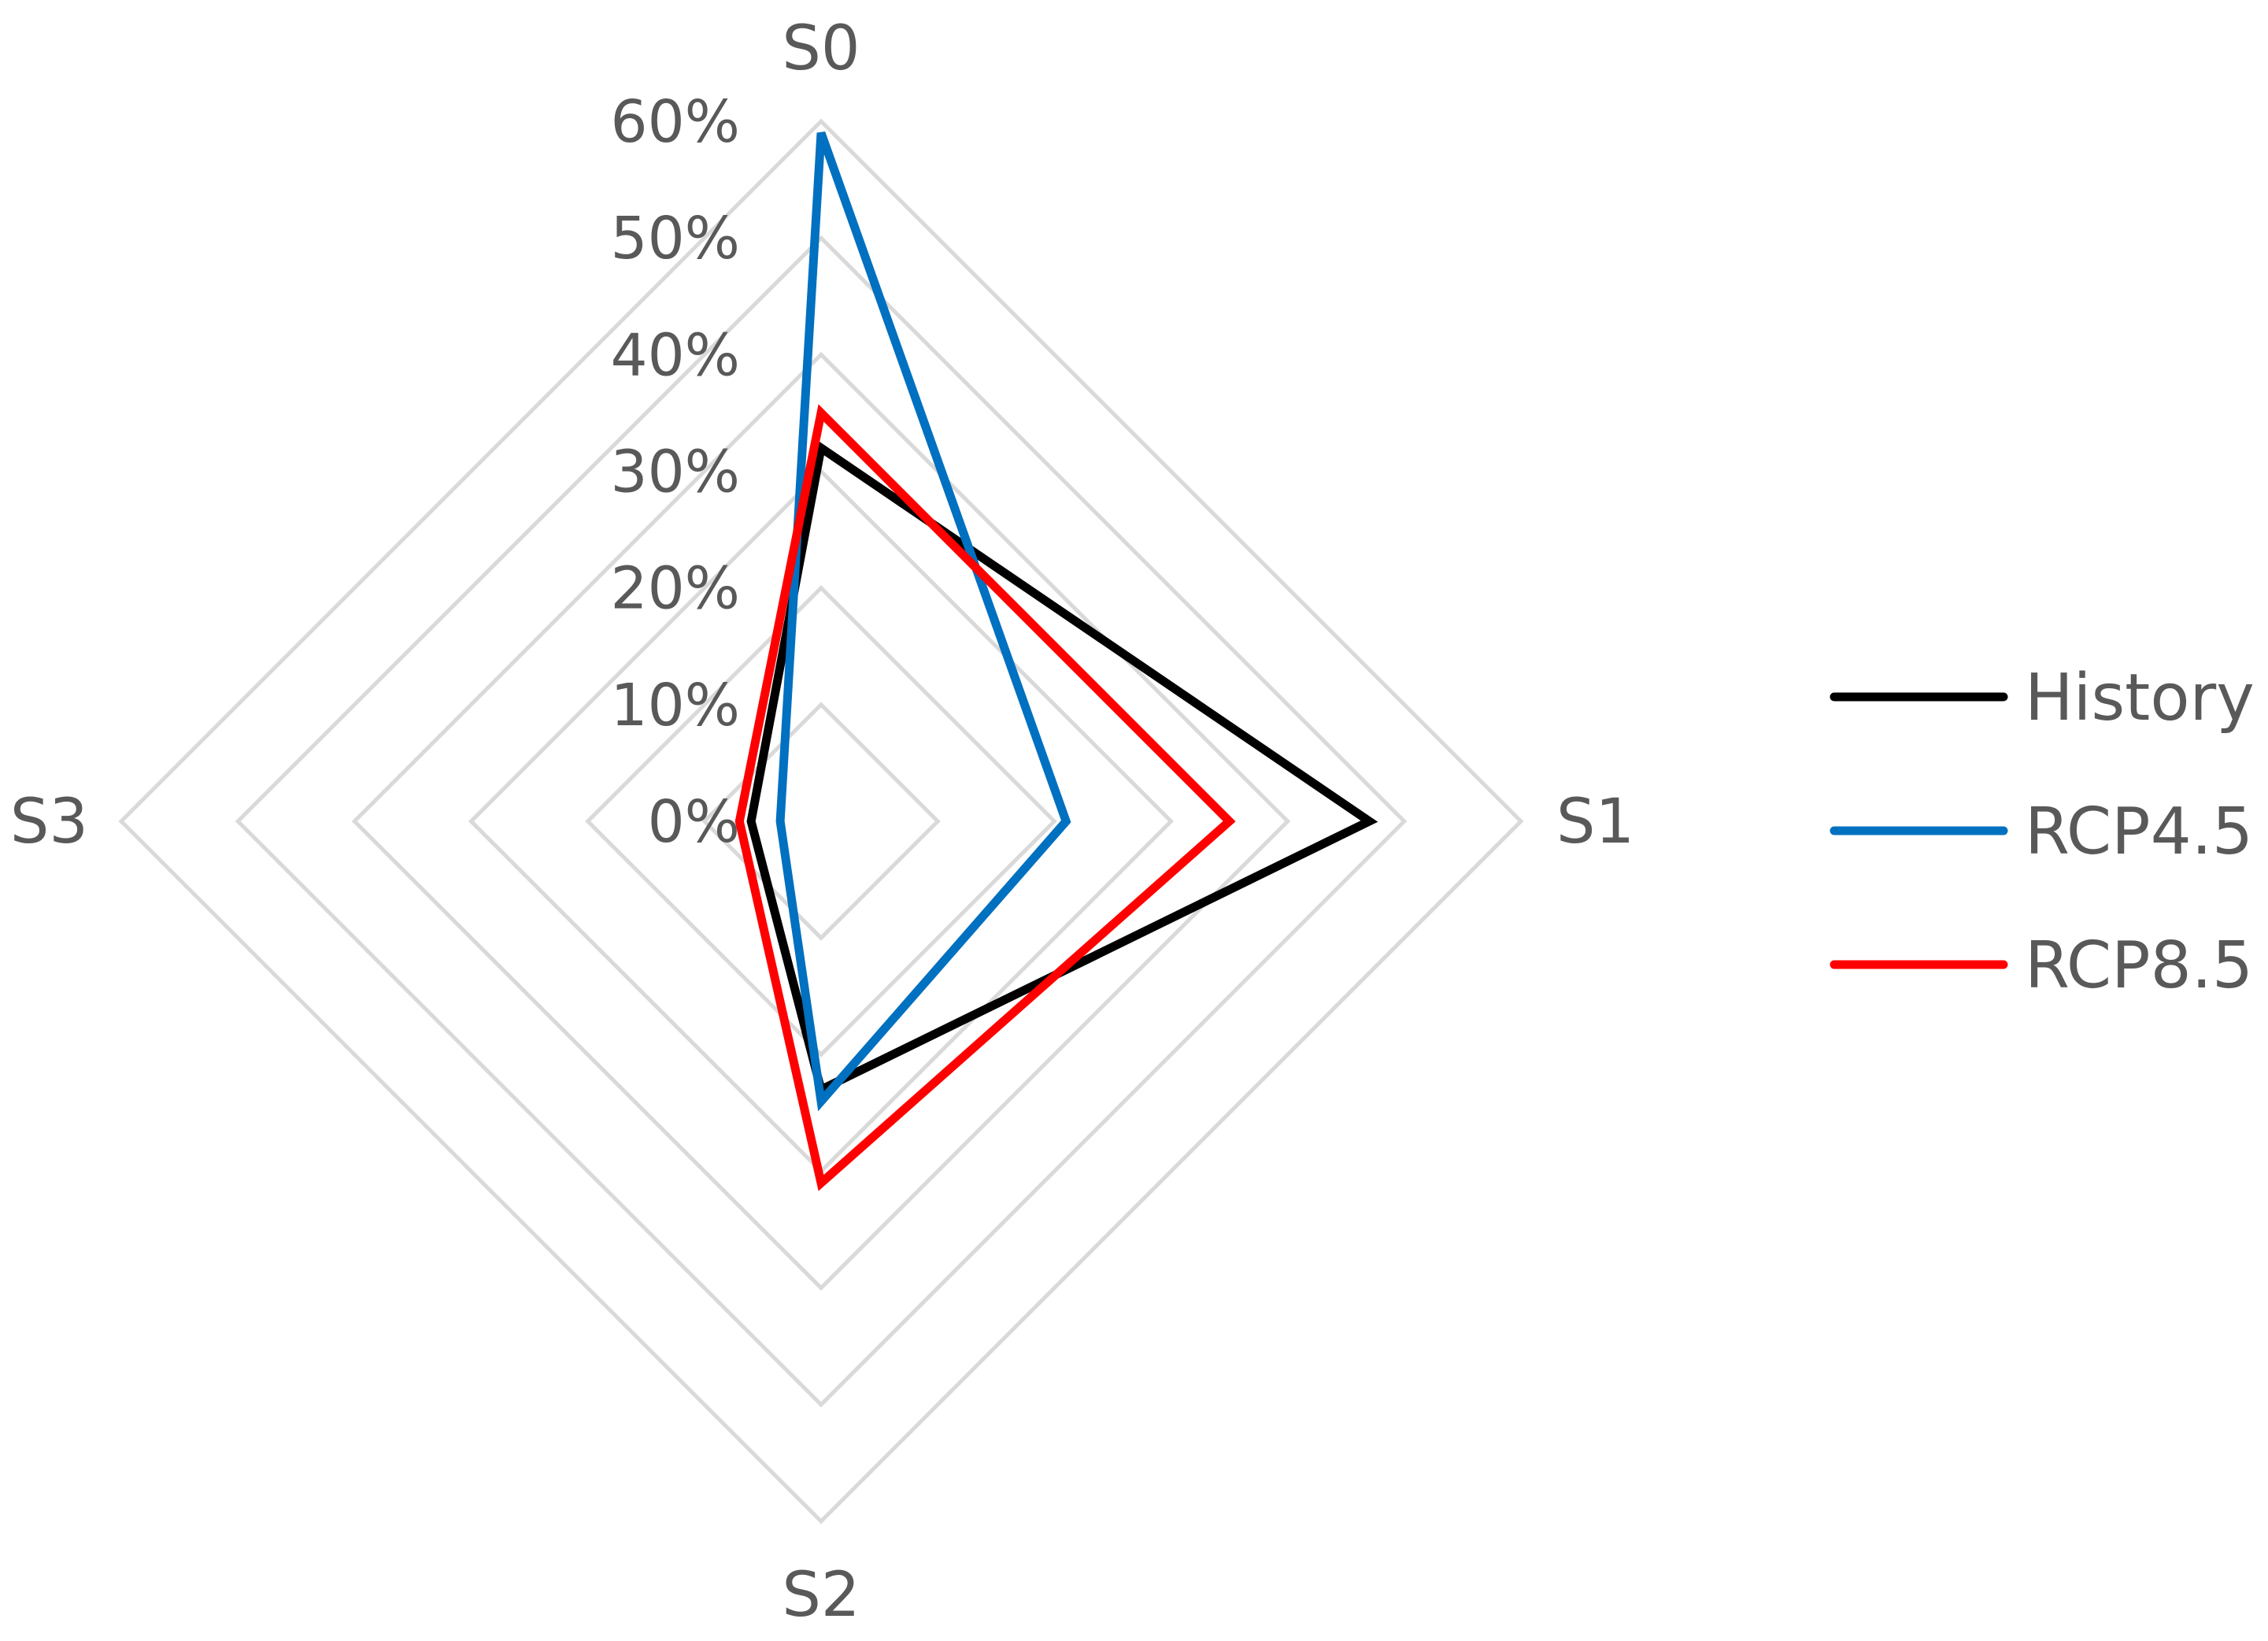  Describe the element at coordinates (676, 122) in the screenshot. I see `tick-label: 60%` at that location.